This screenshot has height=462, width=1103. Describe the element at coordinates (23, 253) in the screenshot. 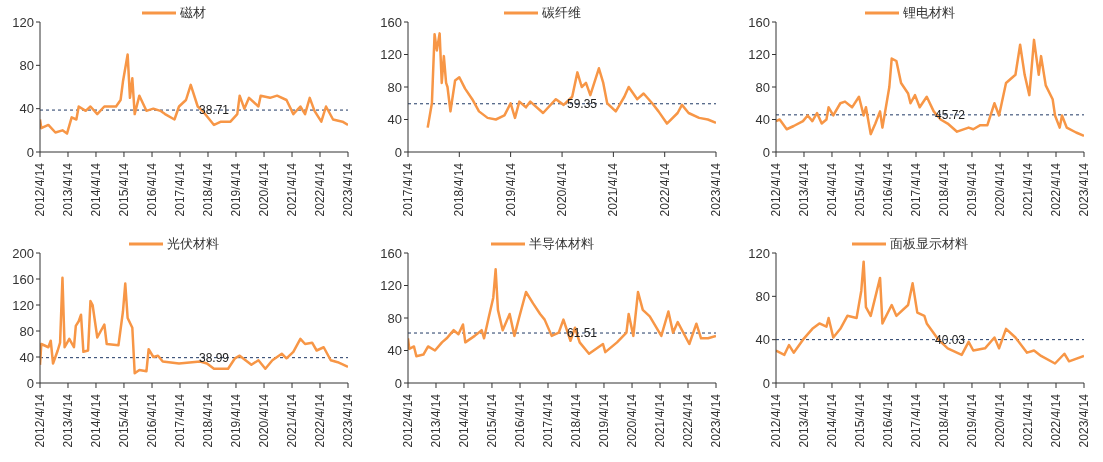

I see `y-tick-label: 200` at that location.